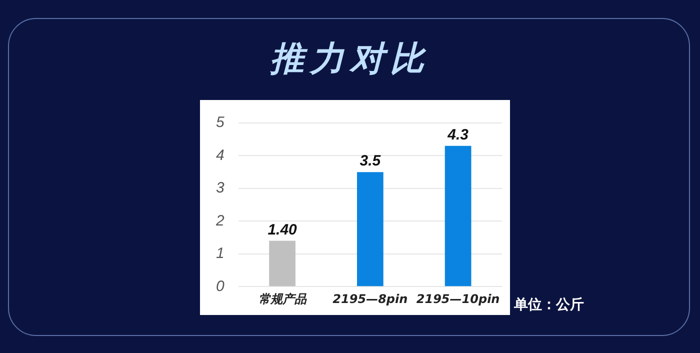  I want to click on text: 单位：公斤, so click(549, 305).